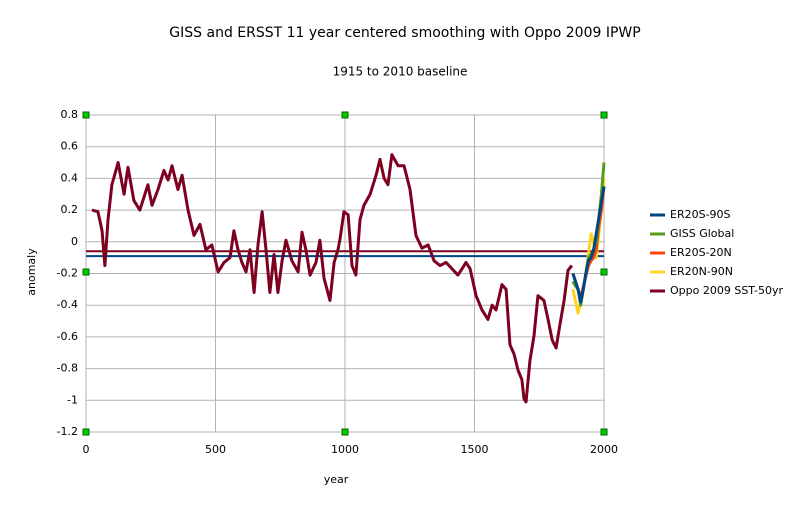 This screenshot has height=509, width=800. I want to click on y-tick-label: 0.4, so click(70, 177).